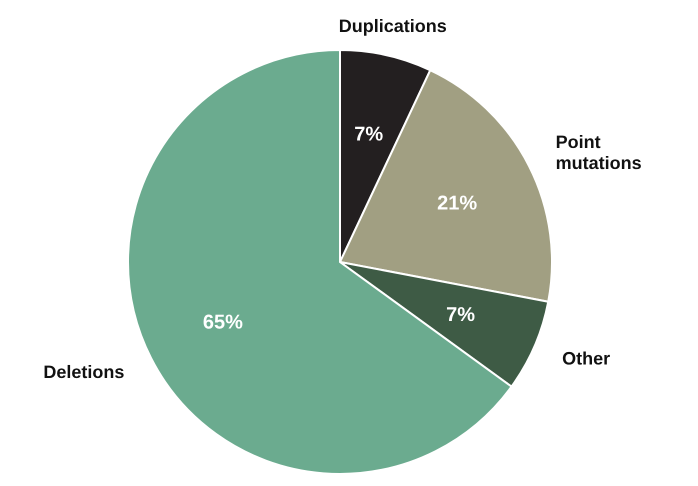 The image size is (698, 486). What do you see at coordinates (586, 358) in the screenshot?
I see `slice-label: Other` at bounding box center [586, 358].